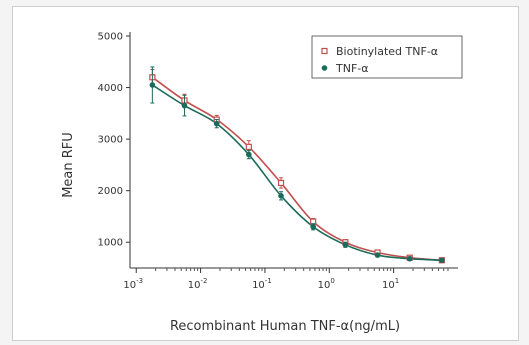  What do you see at coordinates (326, 284) in the screenshot?
I see `x-tick-label: 10⁰` at bounding box center [326, 284].